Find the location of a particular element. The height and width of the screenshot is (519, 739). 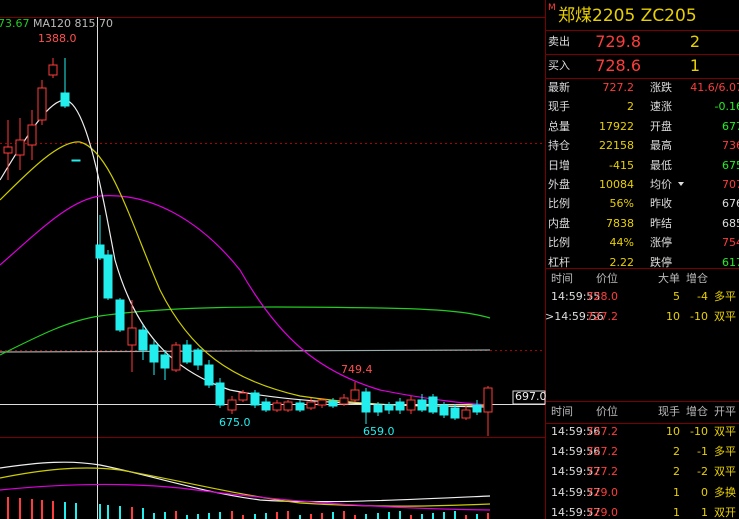

stat-value: 17922 is located at coordinates (616, 126).